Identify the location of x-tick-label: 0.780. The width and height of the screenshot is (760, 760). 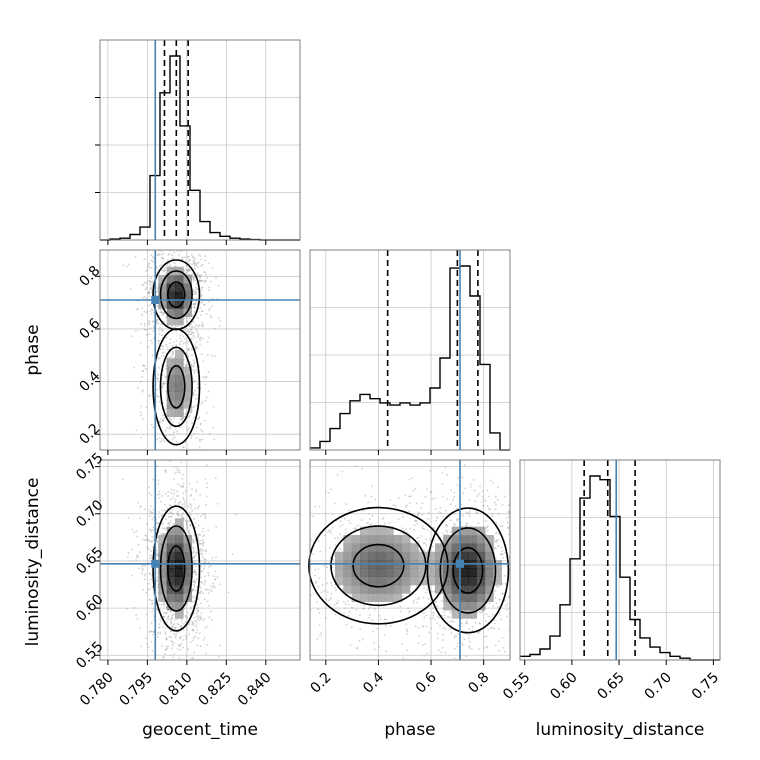
(97, 690).